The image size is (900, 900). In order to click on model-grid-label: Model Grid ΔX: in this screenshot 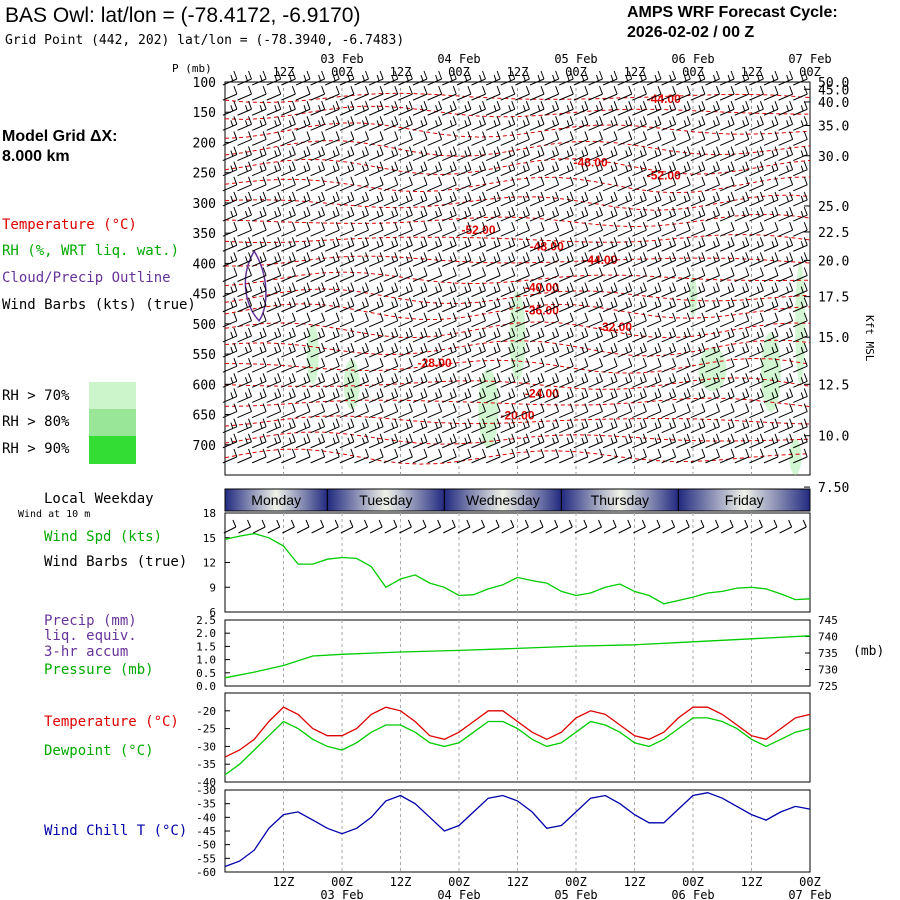, I will do `click(60, 136)`.